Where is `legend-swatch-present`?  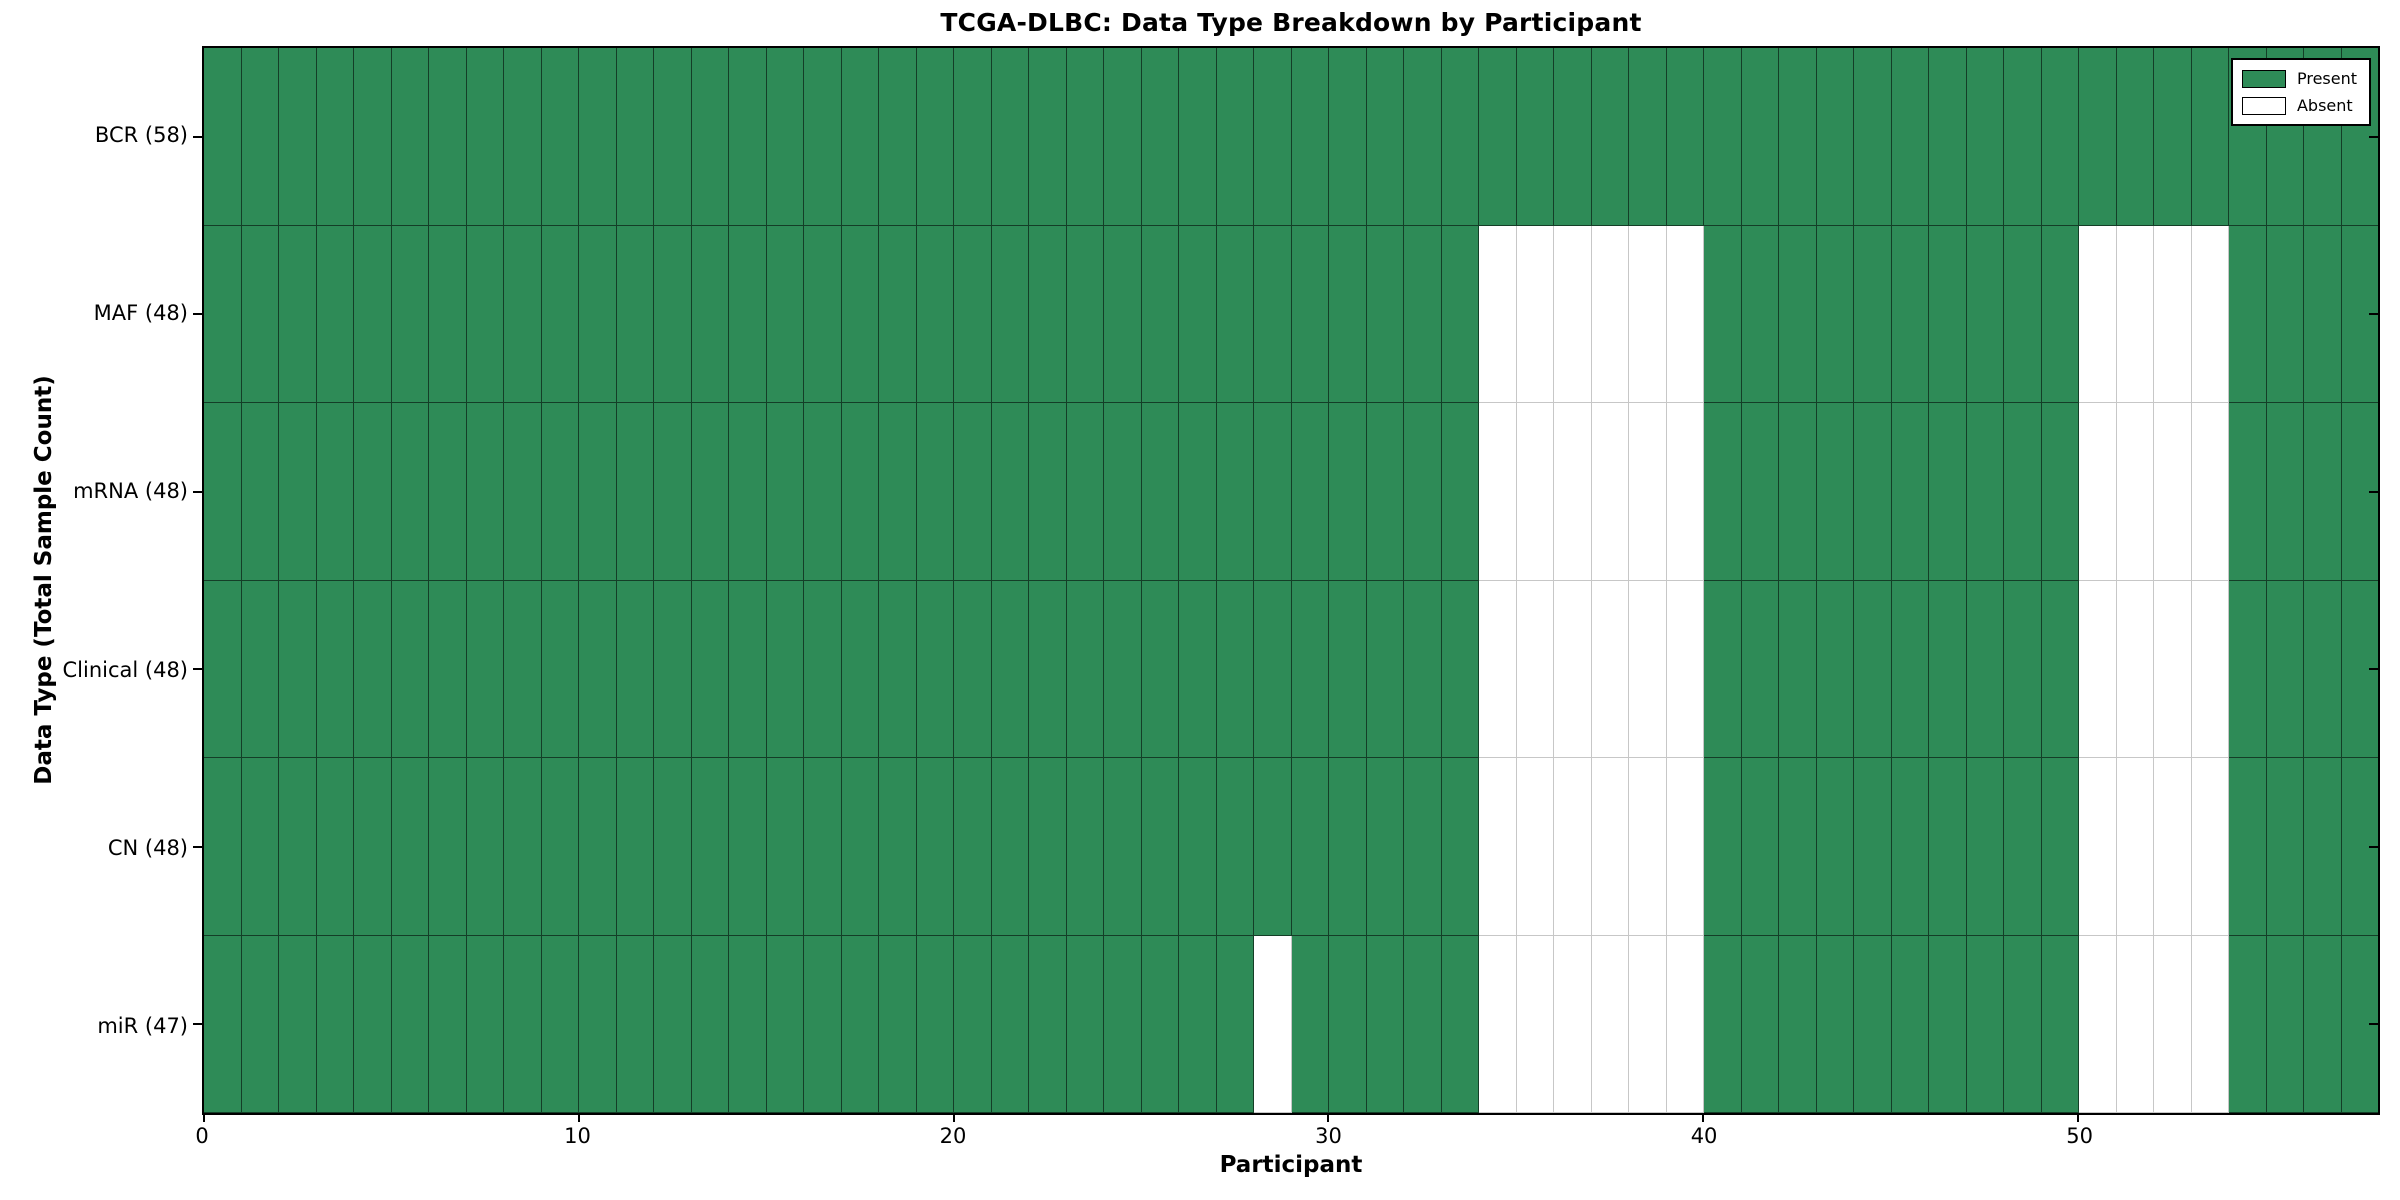 legend-swatch-present is located at coordinates (2263, 78).